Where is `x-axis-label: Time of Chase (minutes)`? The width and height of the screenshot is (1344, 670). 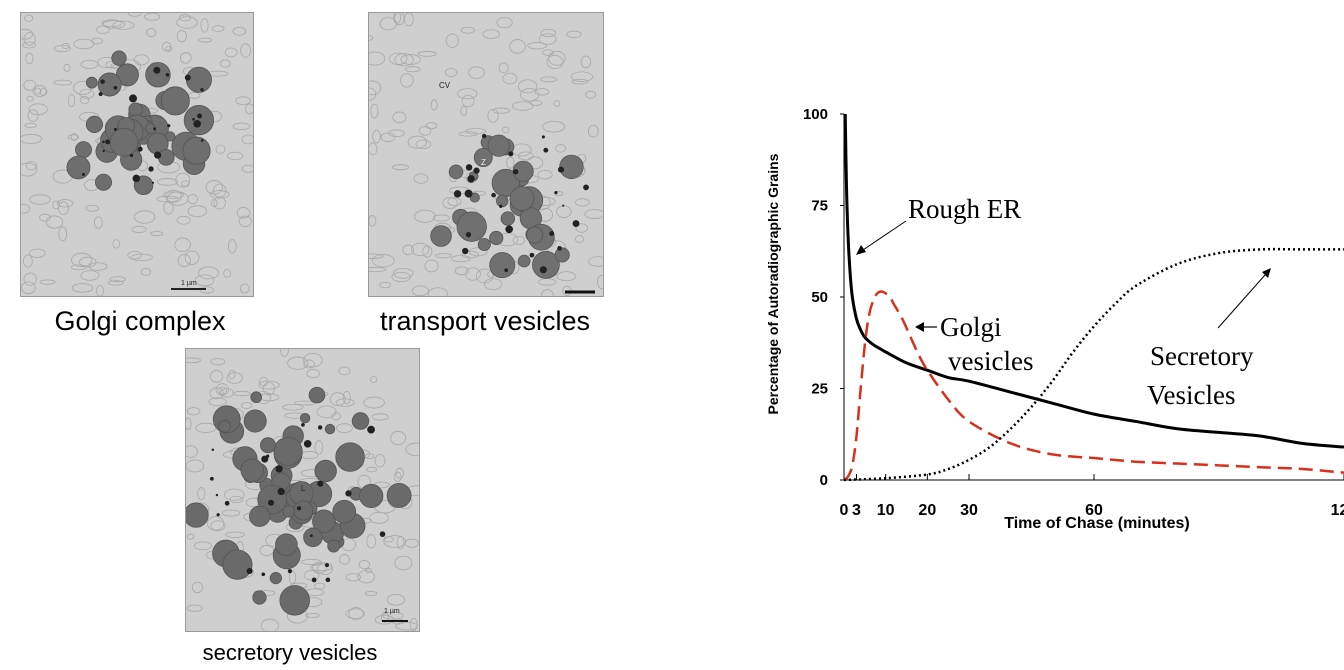 x-axis-label: Time of Chase (minutes) is located at coordinates (1097, 523).